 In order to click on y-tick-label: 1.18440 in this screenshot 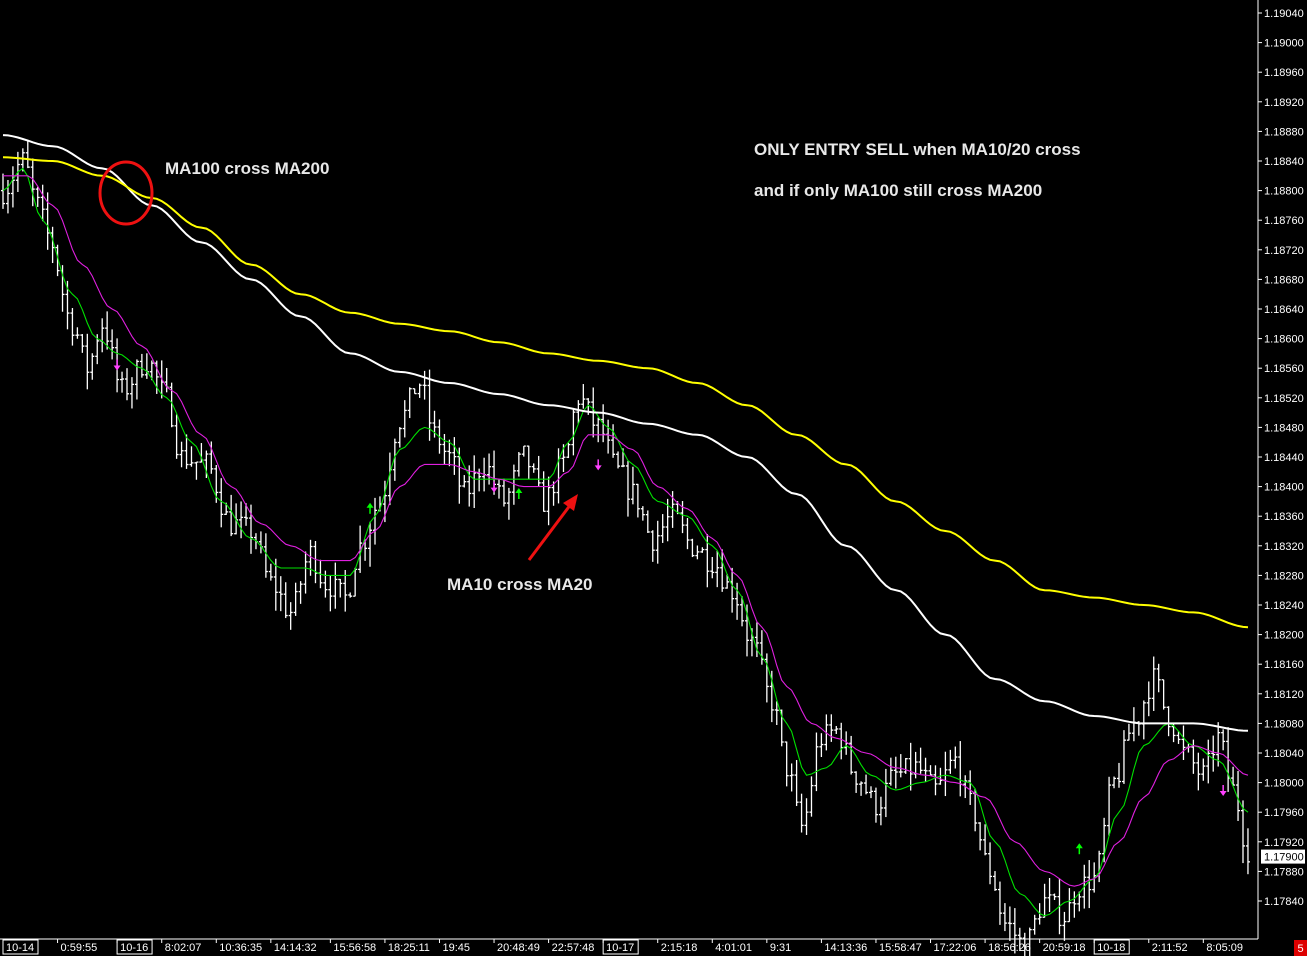, I will do `click(1284, 458)`.